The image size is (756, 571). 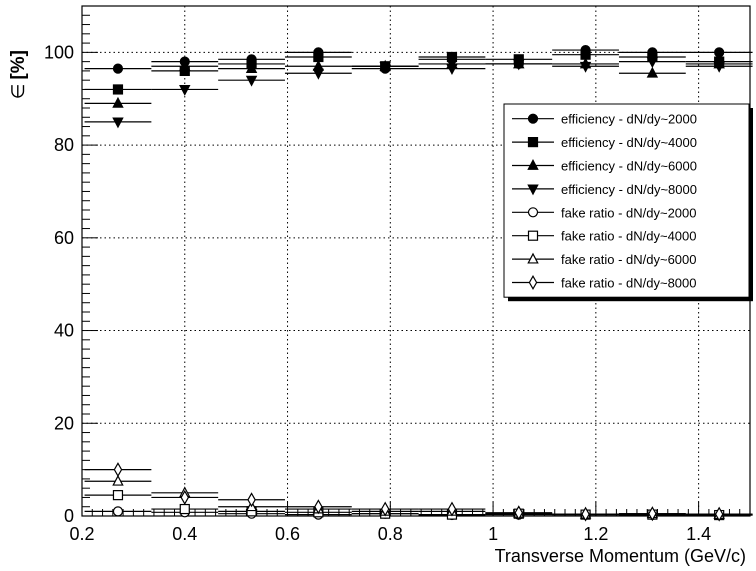 What do you see at coordinates (64, 145) in the screenshot?
I see `y-tick-label: 80` at bounding box center [64, 145].